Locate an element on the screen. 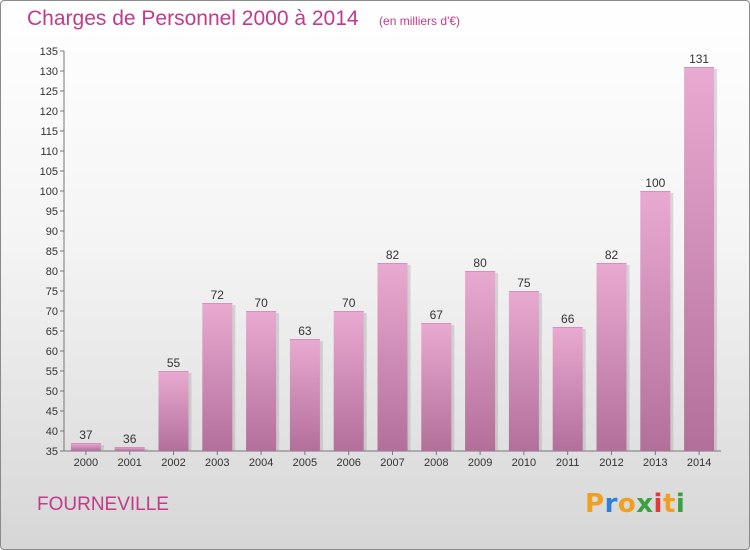 The width and height of the screenshot is (750, 550). x-tick-label: 2009 is located at coordinates (480, 463).